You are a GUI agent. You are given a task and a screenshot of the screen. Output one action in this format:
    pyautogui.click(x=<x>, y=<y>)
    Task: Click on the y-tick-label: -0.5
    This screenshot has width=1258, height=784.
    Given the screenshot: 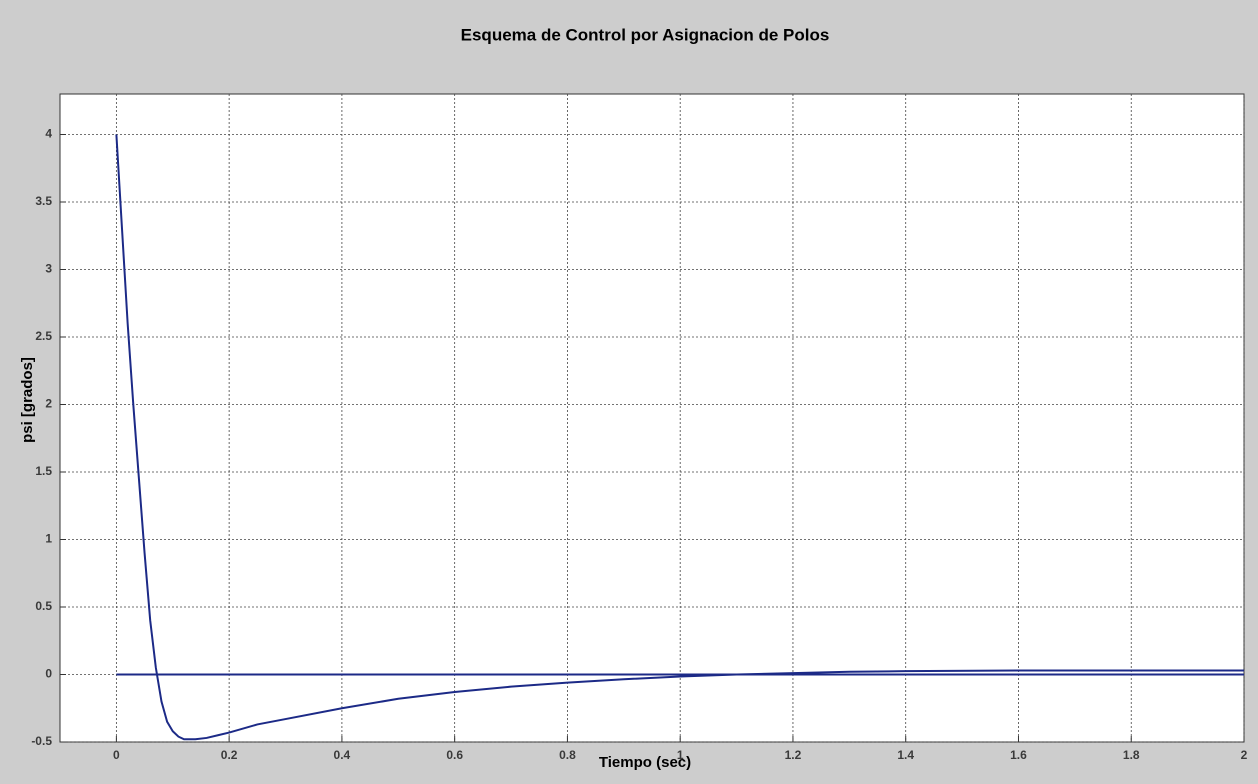 What is the action you would take?
    pyautogui.click(x=41, y=741)
    